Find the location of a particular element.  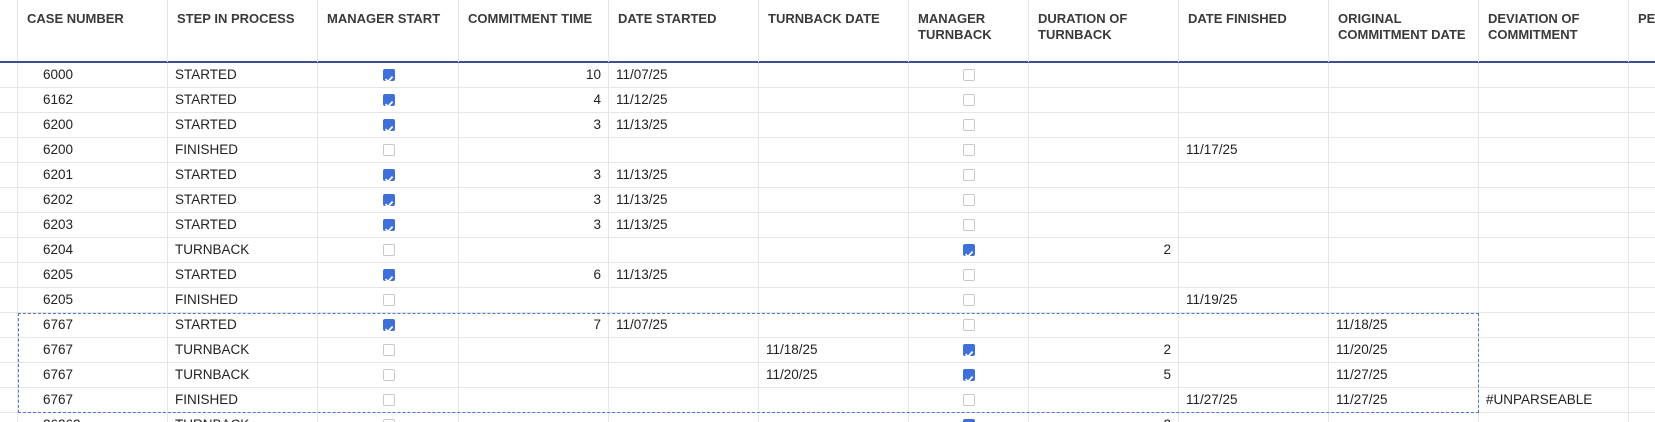

cell: 11/12/25 is located at coordinates (684, 100).